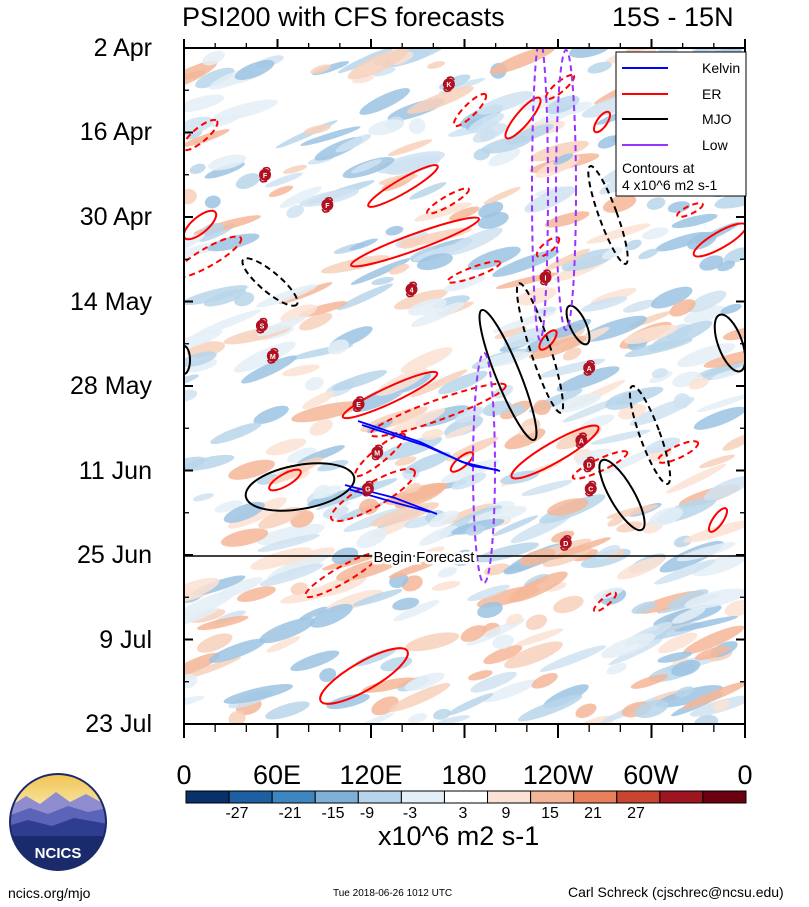  What do you see at coordinates (368, 490) in the screenshot?
I see `storm-letter: G` at bounding box center [368, 490].